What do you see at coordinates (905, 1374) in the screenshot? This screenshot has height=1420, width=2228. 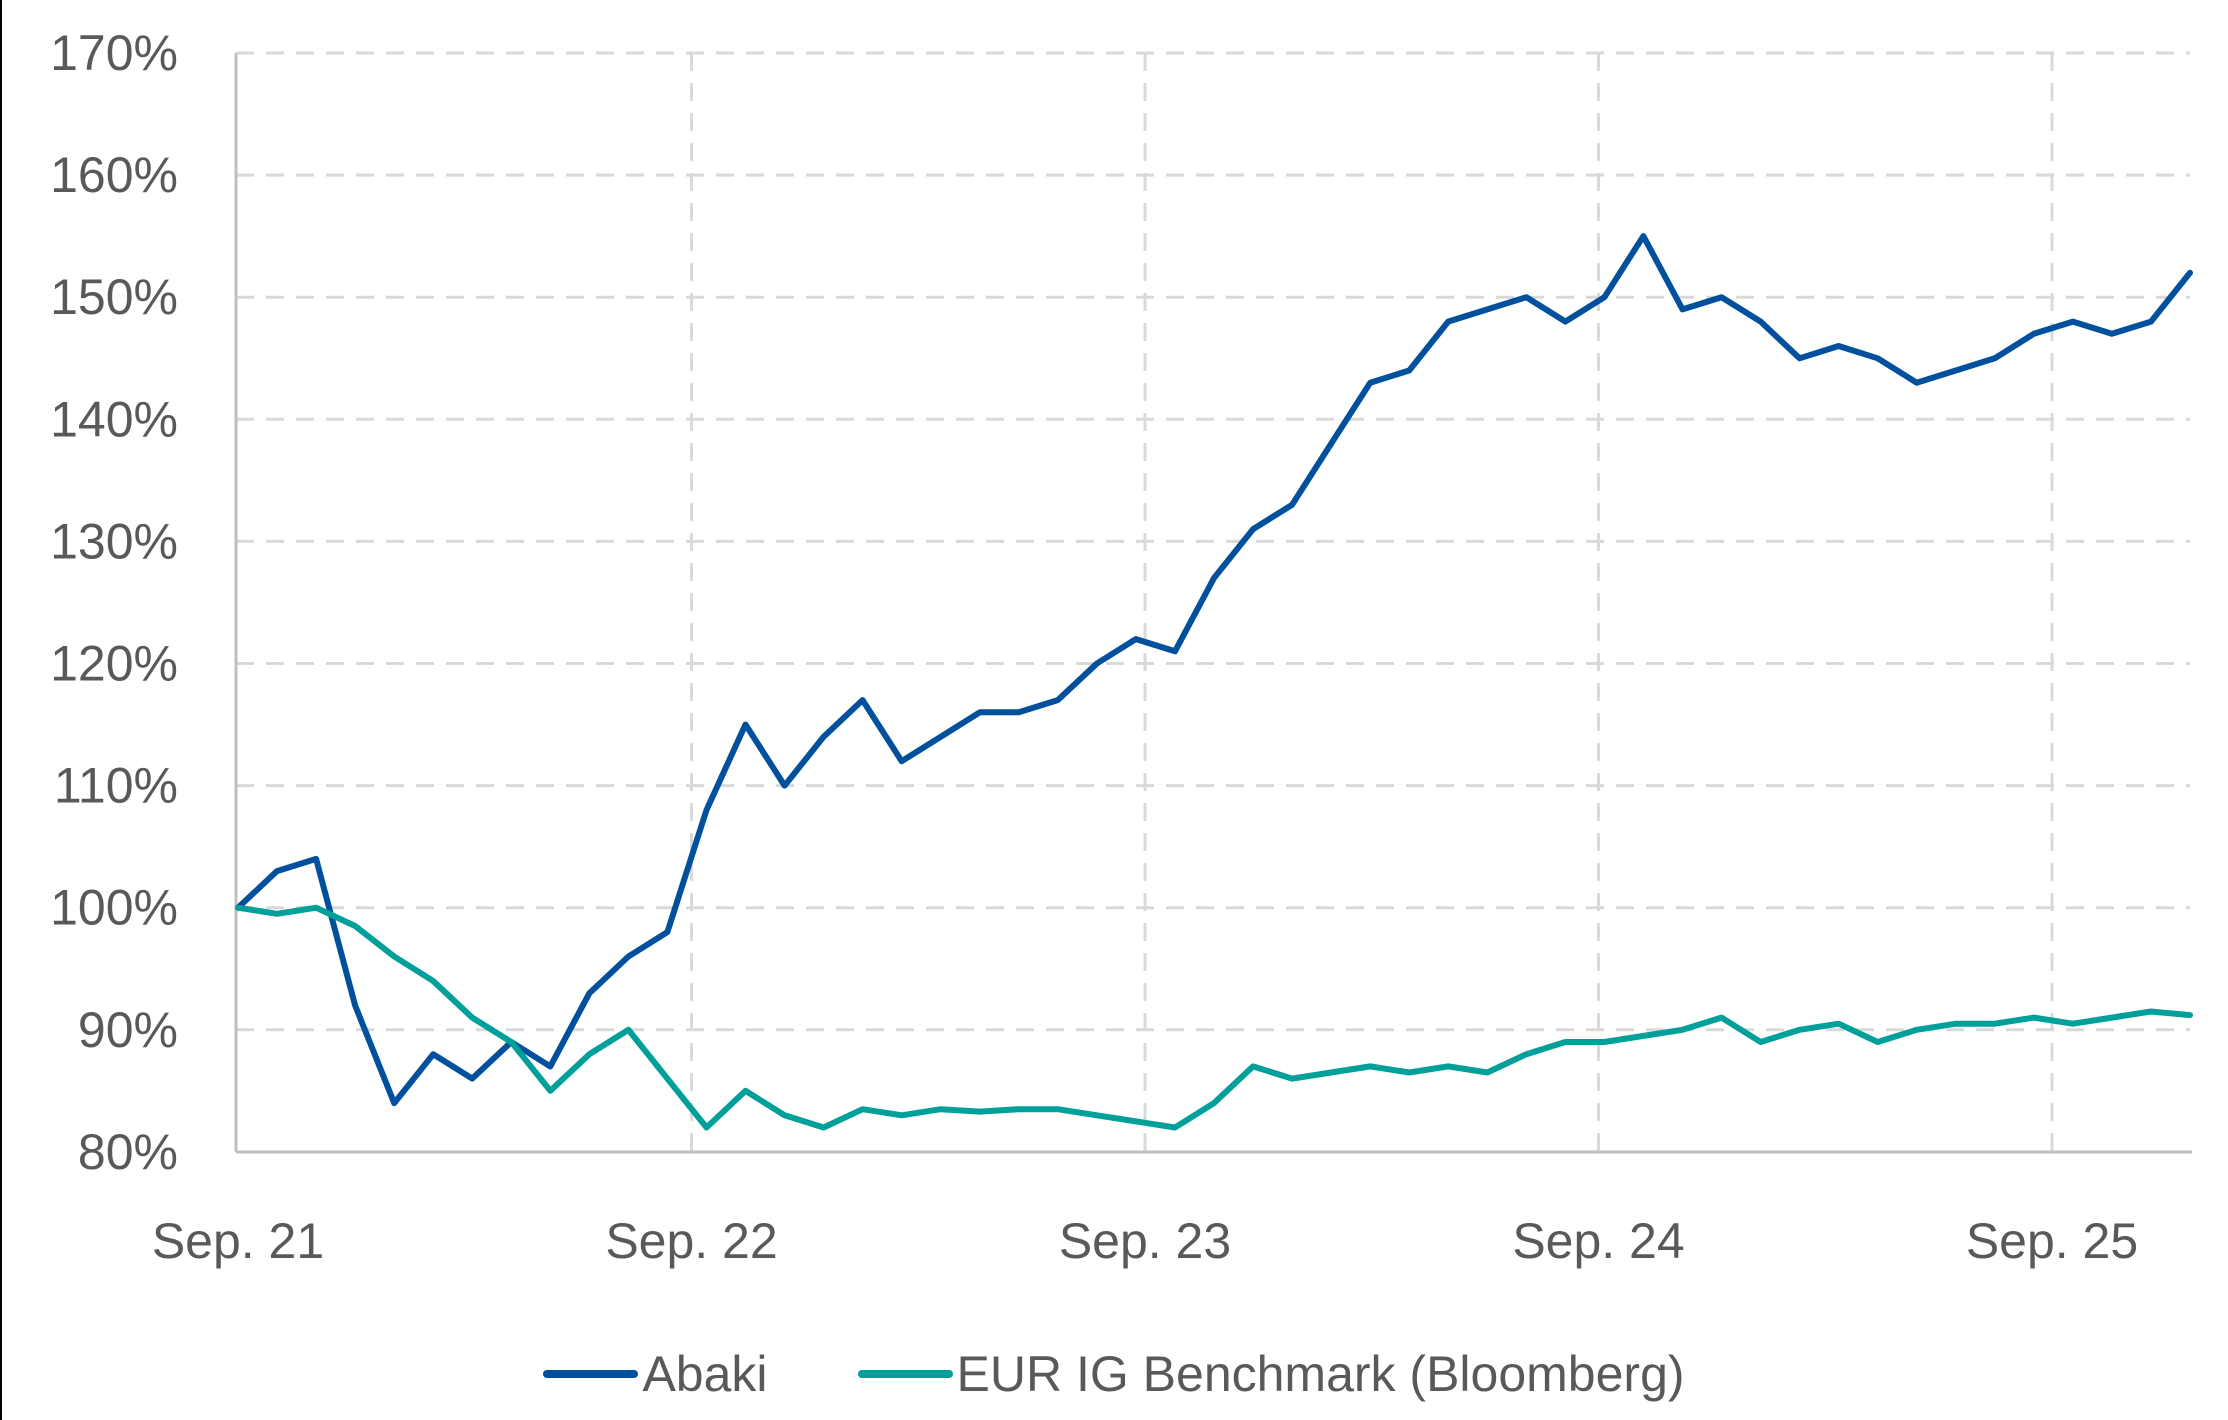 I see `benchmark-swatch-icon` at bounding box center [905, 1374].